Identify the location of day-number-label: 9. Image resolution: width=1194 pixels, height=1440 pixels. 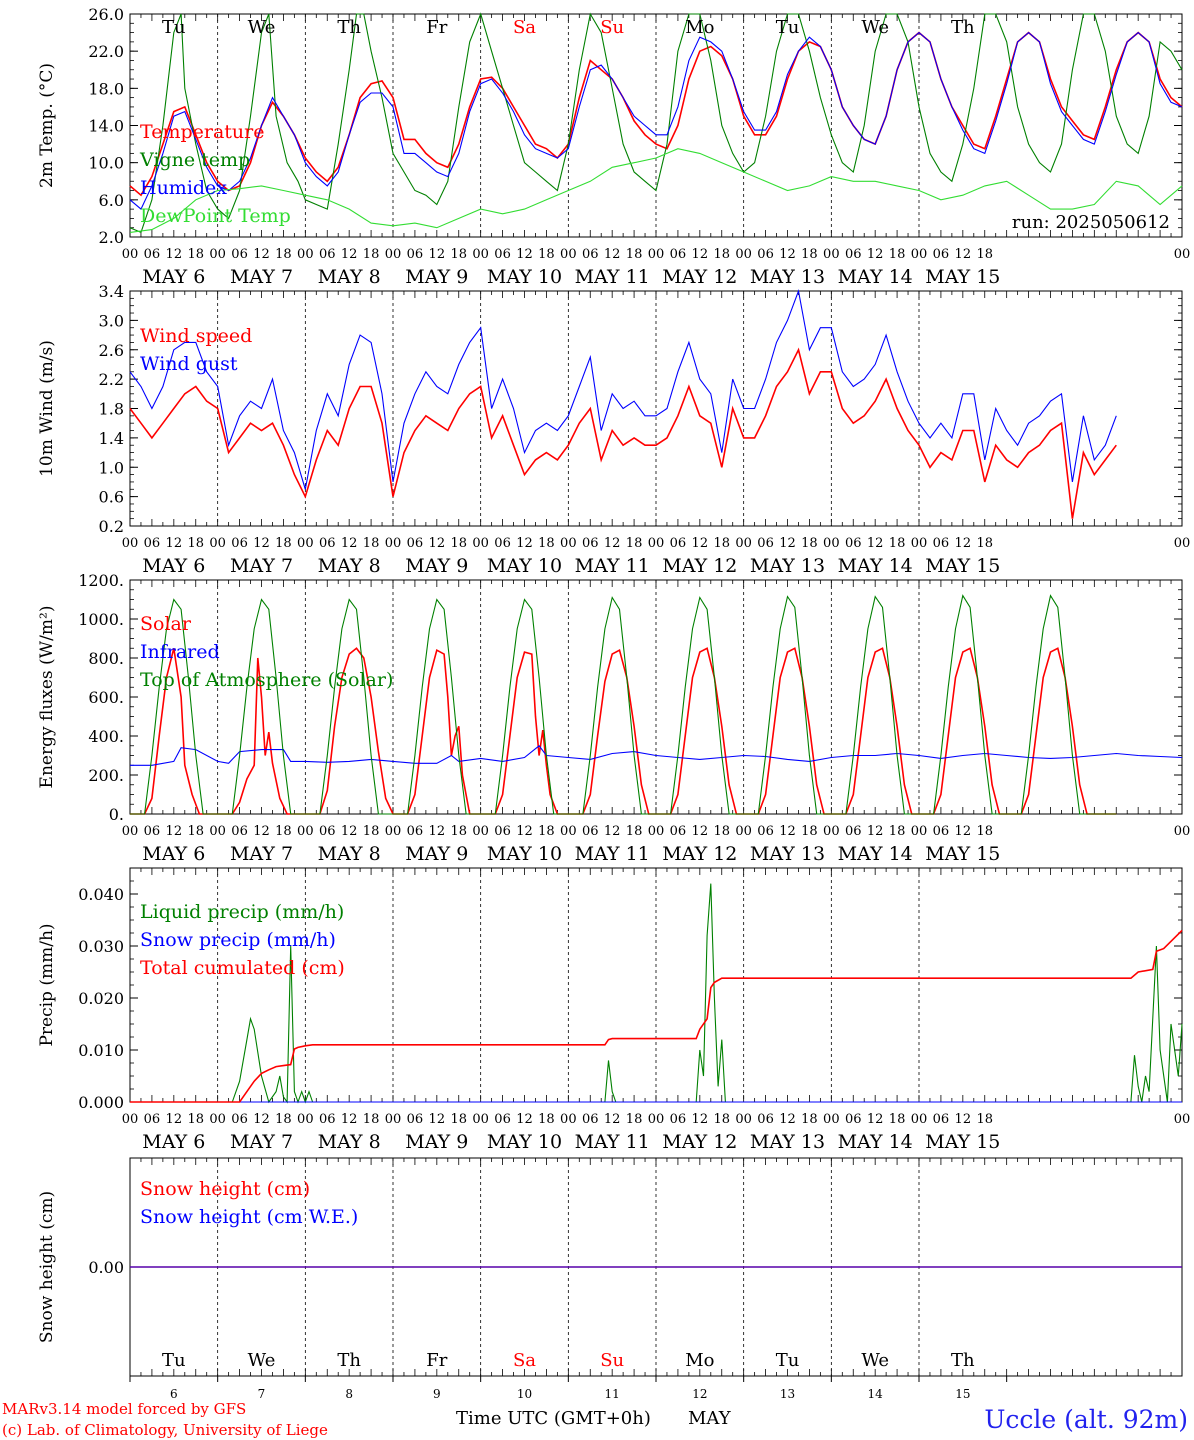
(437, 1394).